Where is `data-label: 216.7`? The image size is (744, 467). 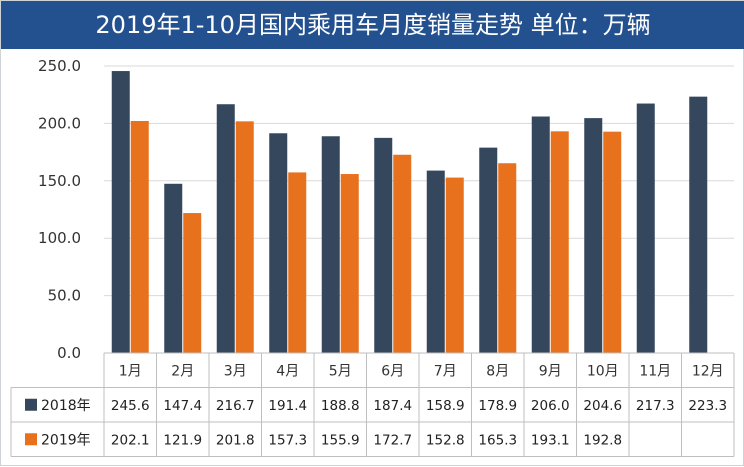
data-label: 216.7 is located at coordinates (235, 406).